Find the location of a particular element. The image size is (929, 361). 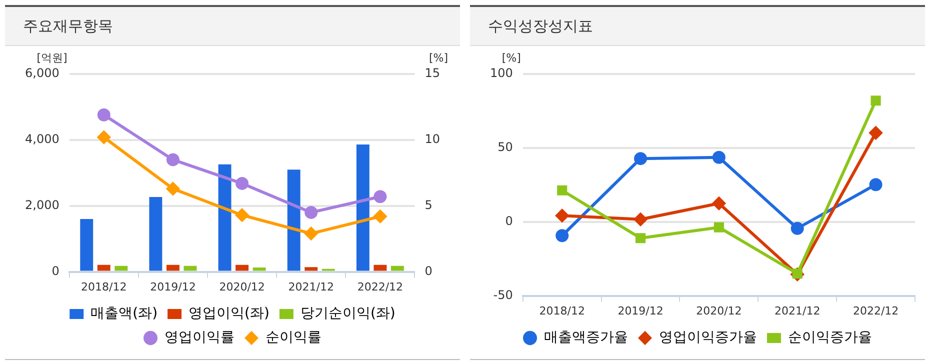

legend-label: 당기순이익(좌) is located at coordinates (348, 314).